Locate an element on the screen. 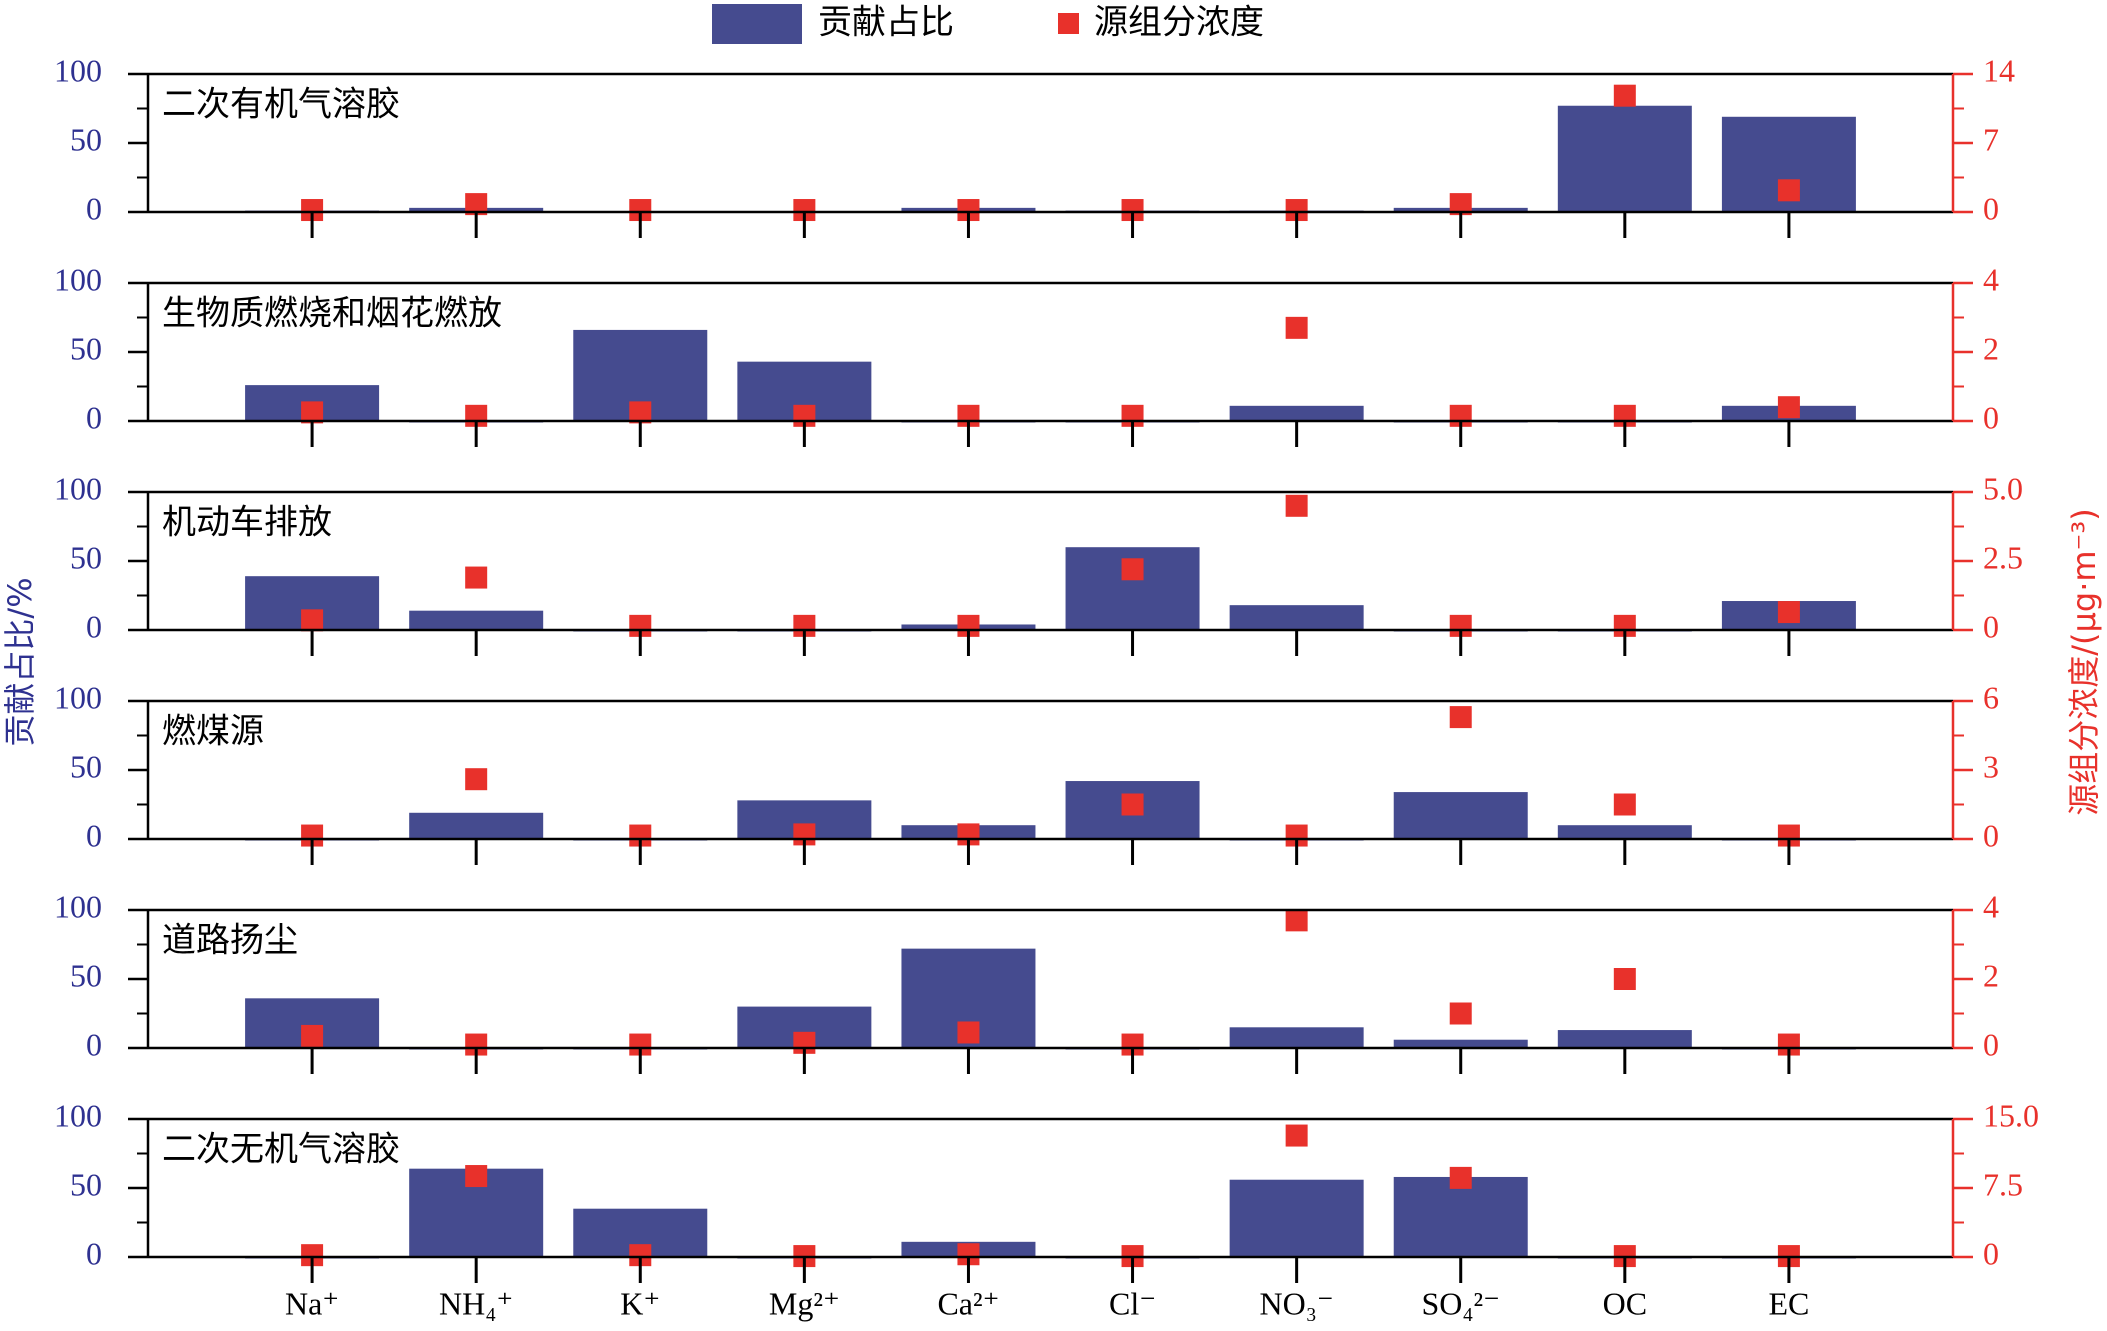 The height and width of the screenshot is (1331, 2107). panel-title: 燃煤源 is located at coordinates (213, 732).